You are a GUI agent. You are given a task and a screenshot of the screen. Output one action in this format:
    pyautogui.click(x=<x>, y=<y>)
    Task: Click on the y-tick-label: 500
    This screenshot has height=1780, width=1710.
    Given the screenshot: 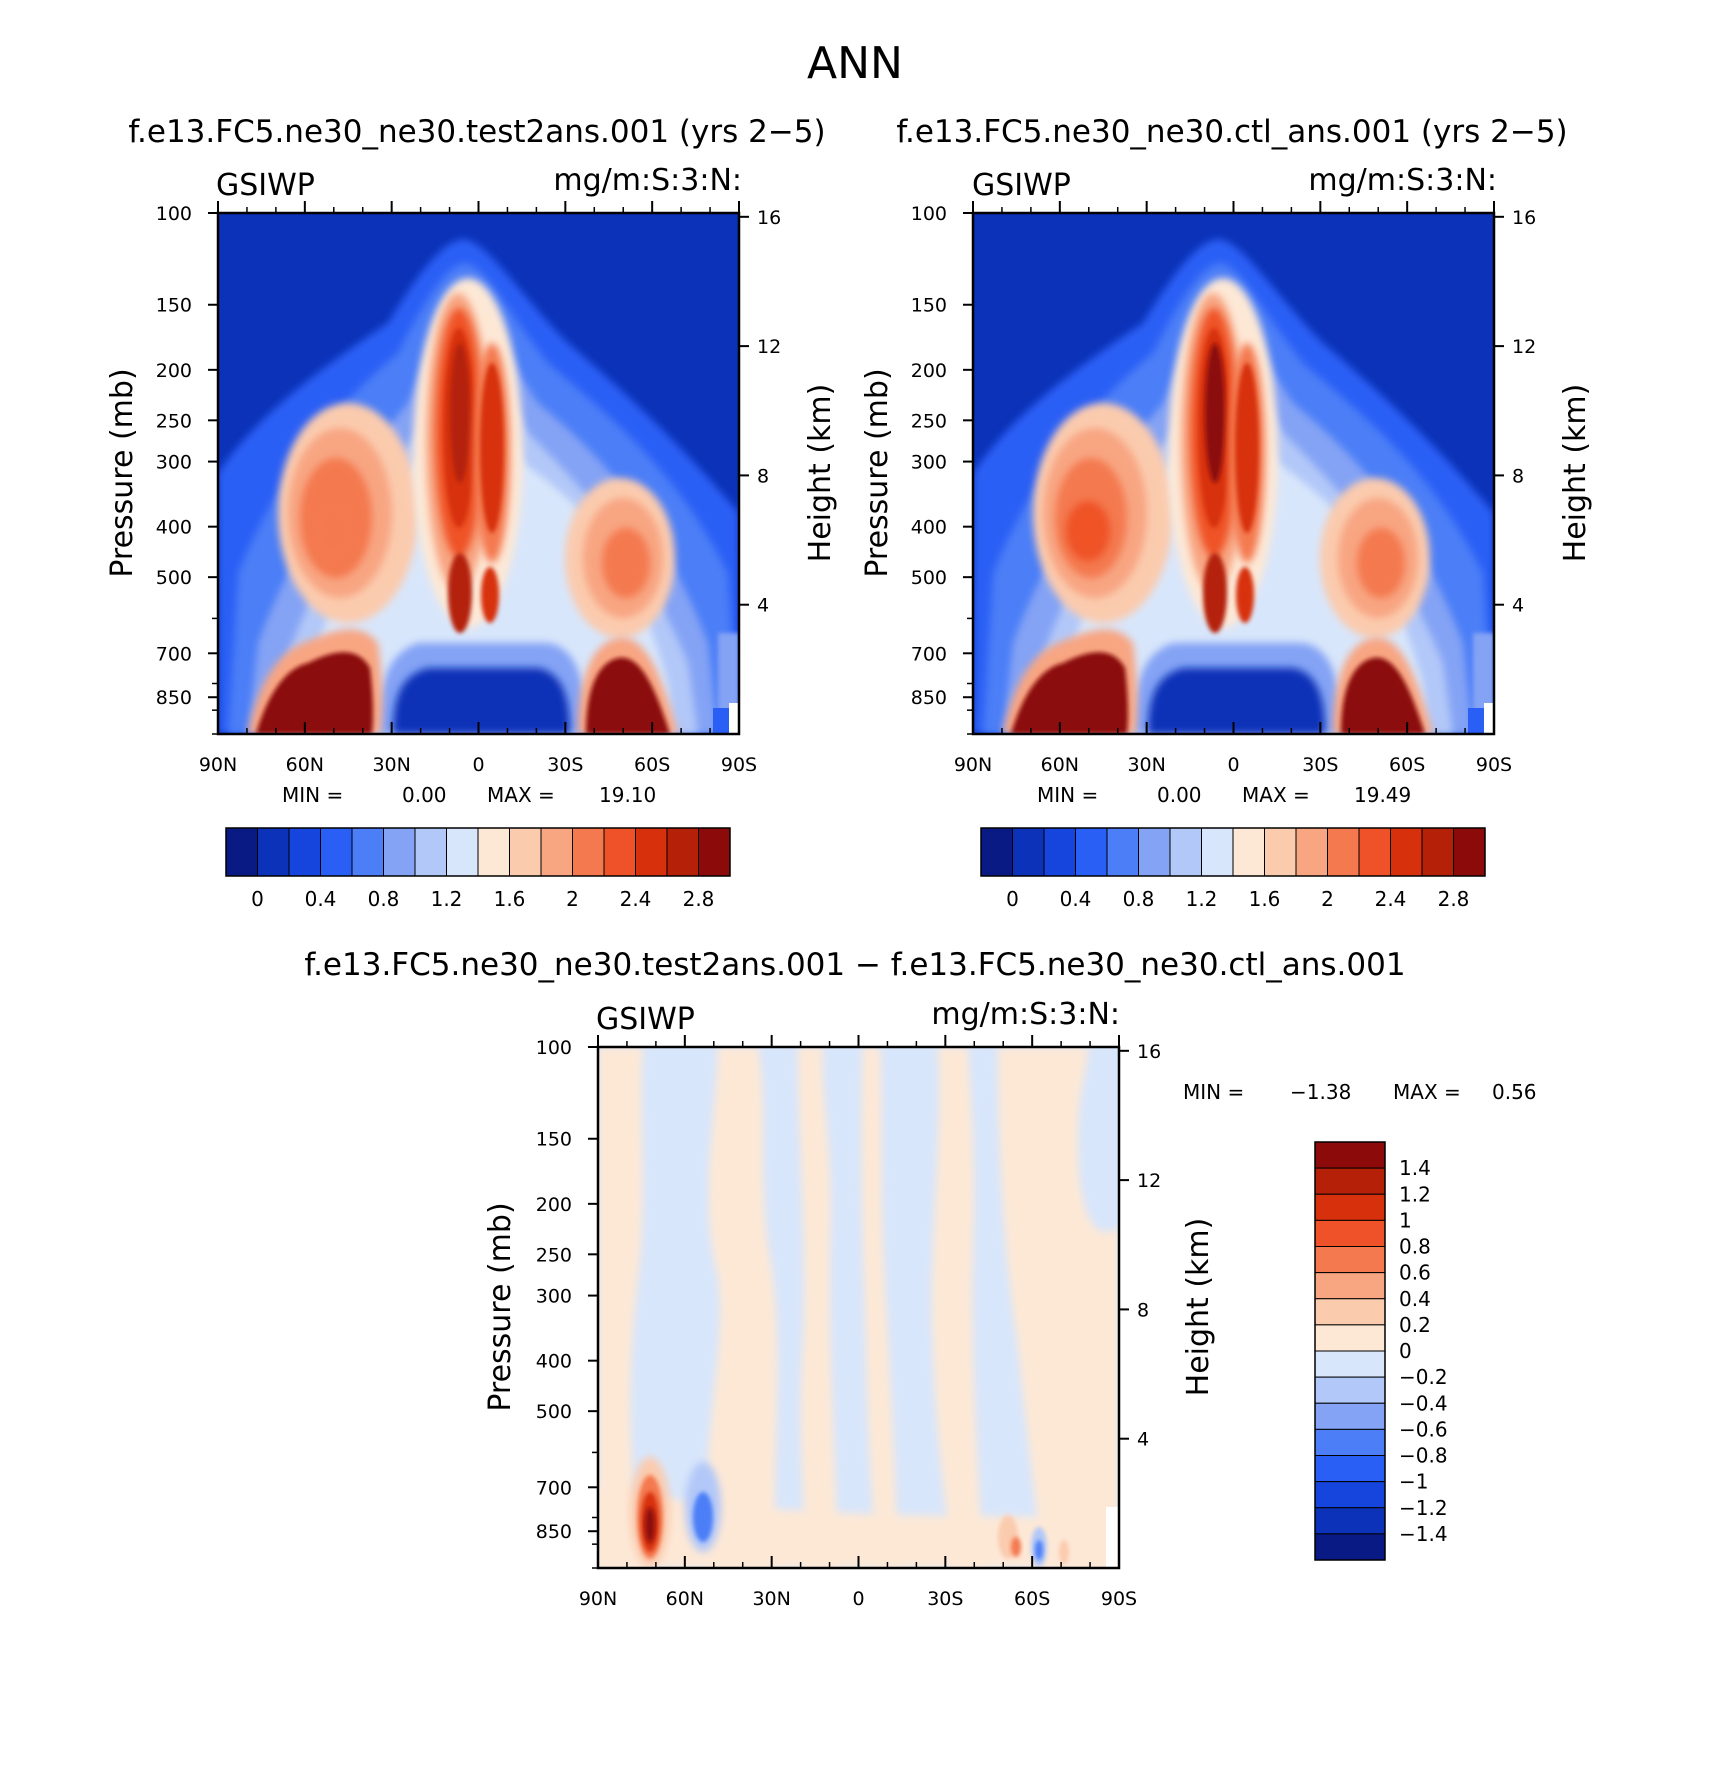 What is the action you would take?
    pyautogui.click(x=174, y=578)
    